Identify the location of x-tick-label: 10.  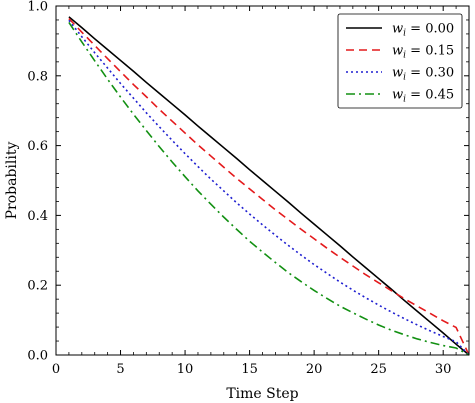
(185, 369).